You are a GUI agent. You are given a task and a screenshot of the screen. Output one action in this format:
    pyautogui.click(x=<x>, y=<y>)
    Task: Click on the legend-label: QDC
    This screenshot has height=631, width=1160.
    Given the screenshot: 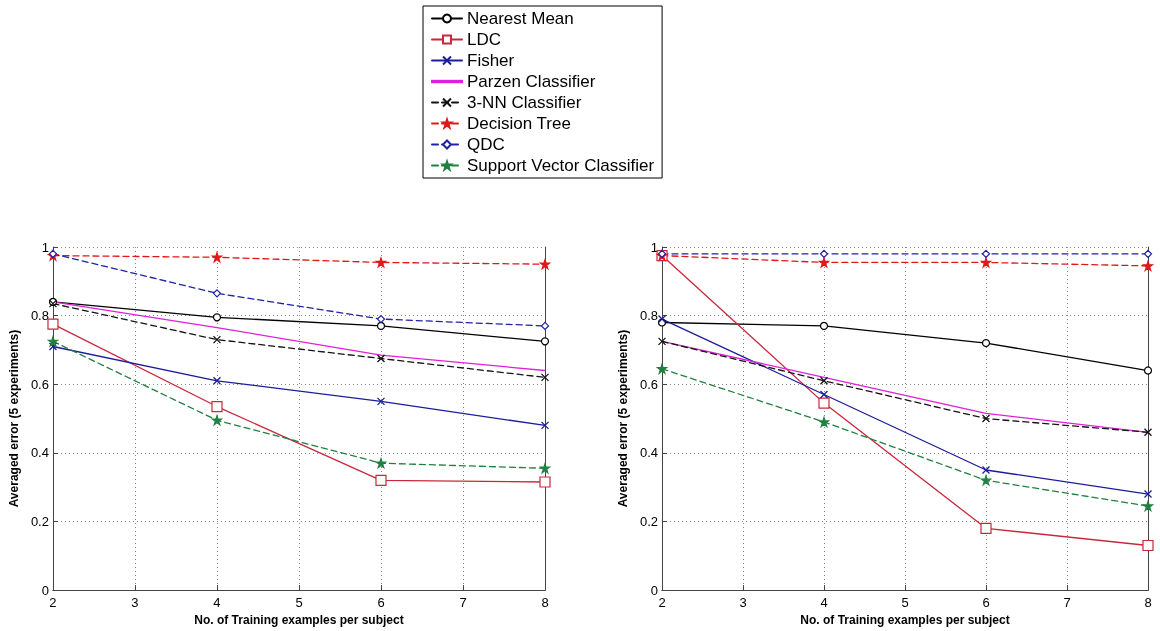 What is the action you would take?
    pyautogui.click(x=486, y=144)
    